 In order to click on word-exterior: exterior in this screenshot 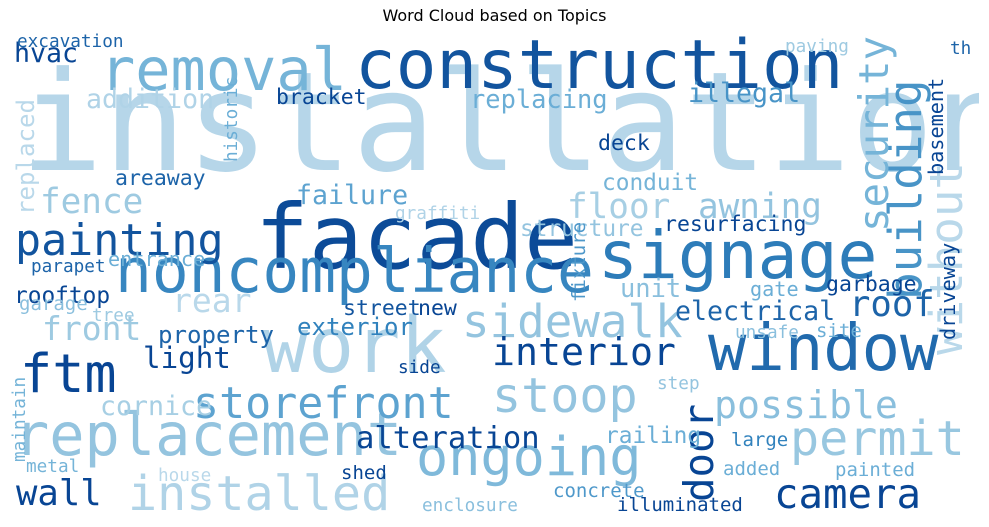, I will do `click(355, 327)`.